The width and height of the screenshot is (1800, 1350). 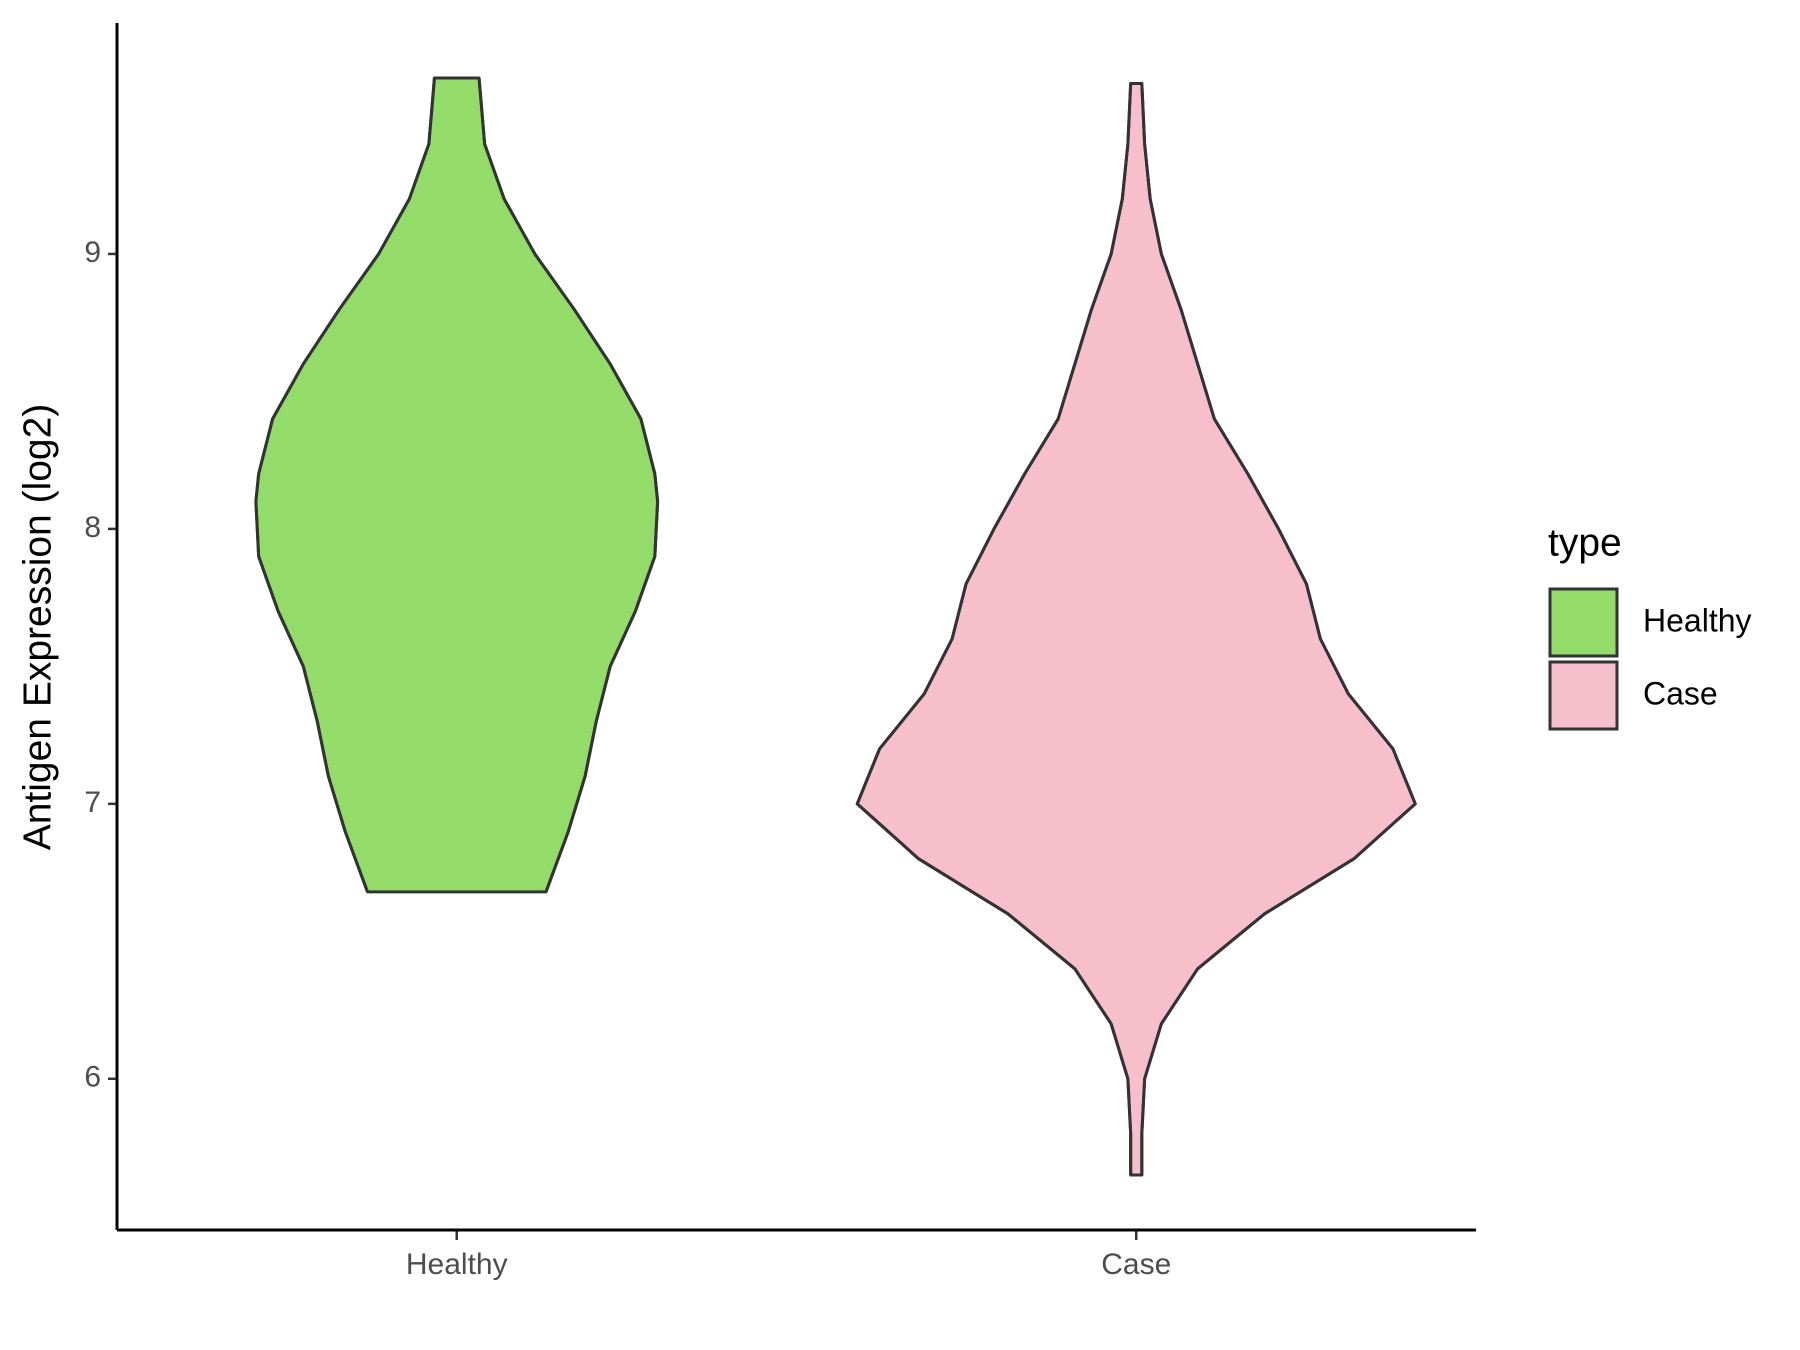 What do you see at coordinates (1585, 542) in the screenshot?
I see `legend-title: type` at bounding box center [1585, 542].